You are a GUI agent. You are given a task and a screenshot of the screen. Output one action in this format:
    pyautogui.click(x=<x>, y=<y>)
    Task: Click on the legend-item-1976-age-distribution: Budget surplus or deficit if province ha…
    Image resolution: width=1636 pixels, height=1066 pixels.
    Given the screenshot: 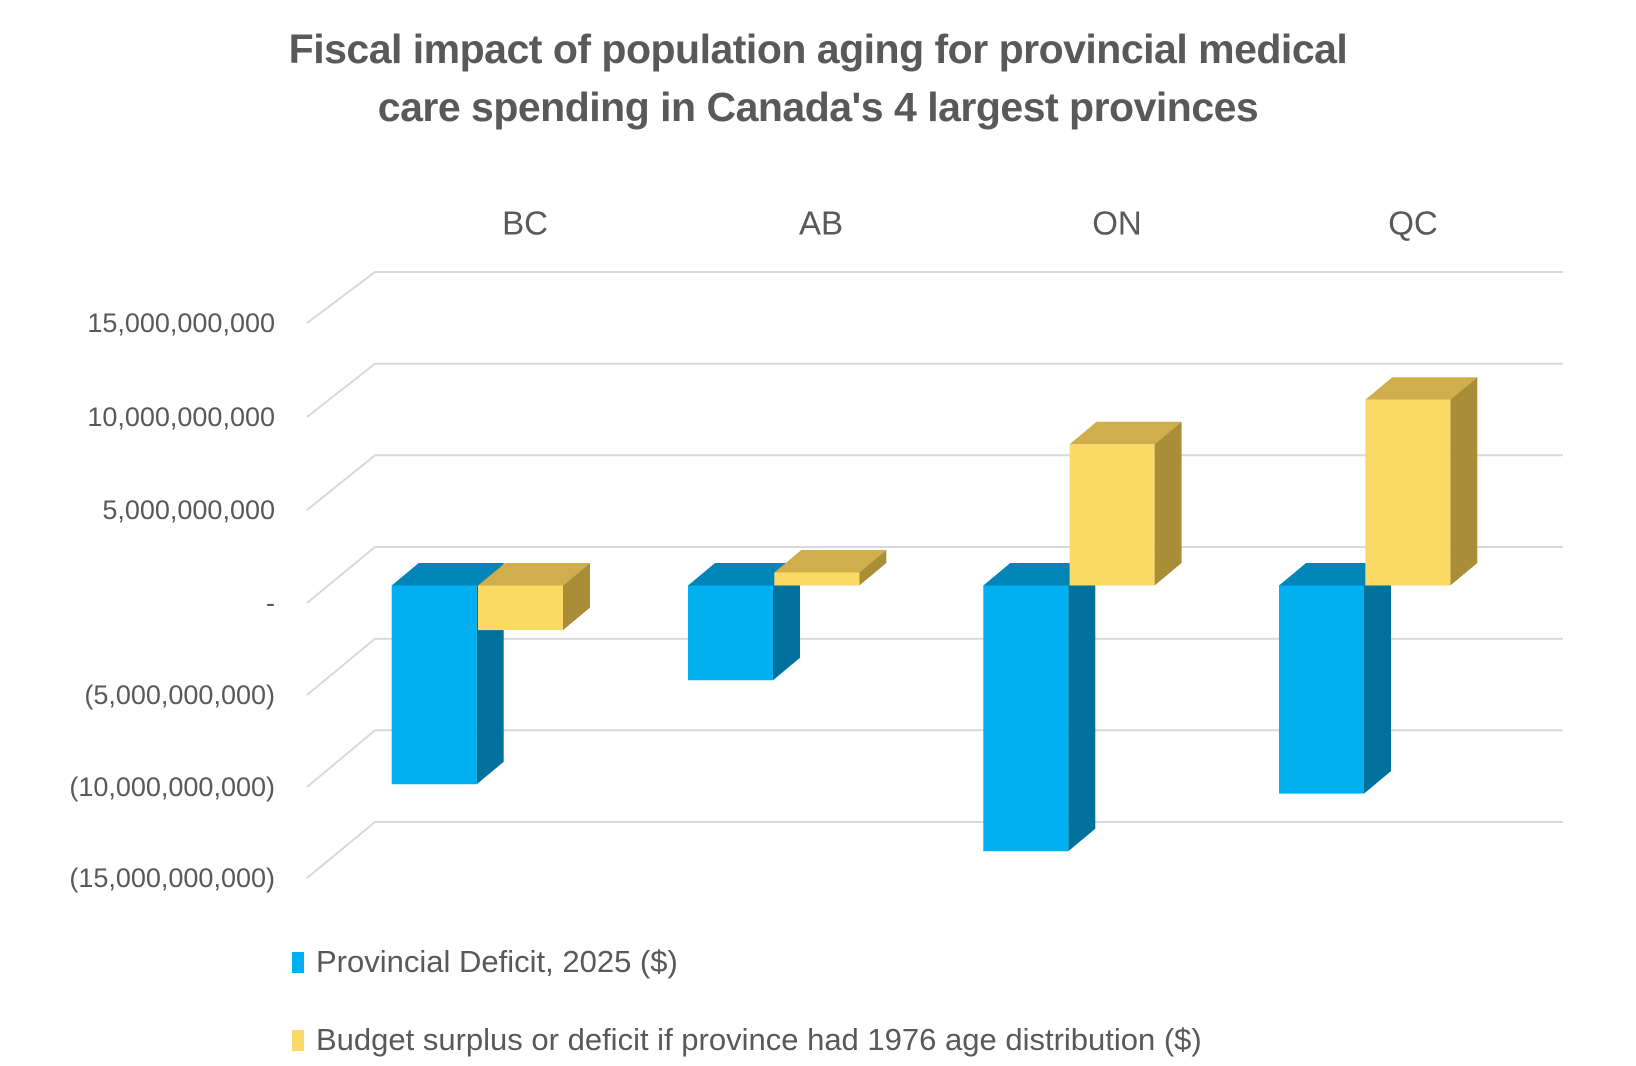 What is the action you would take?
    pyautogui.click(x=747, y=1040)
    